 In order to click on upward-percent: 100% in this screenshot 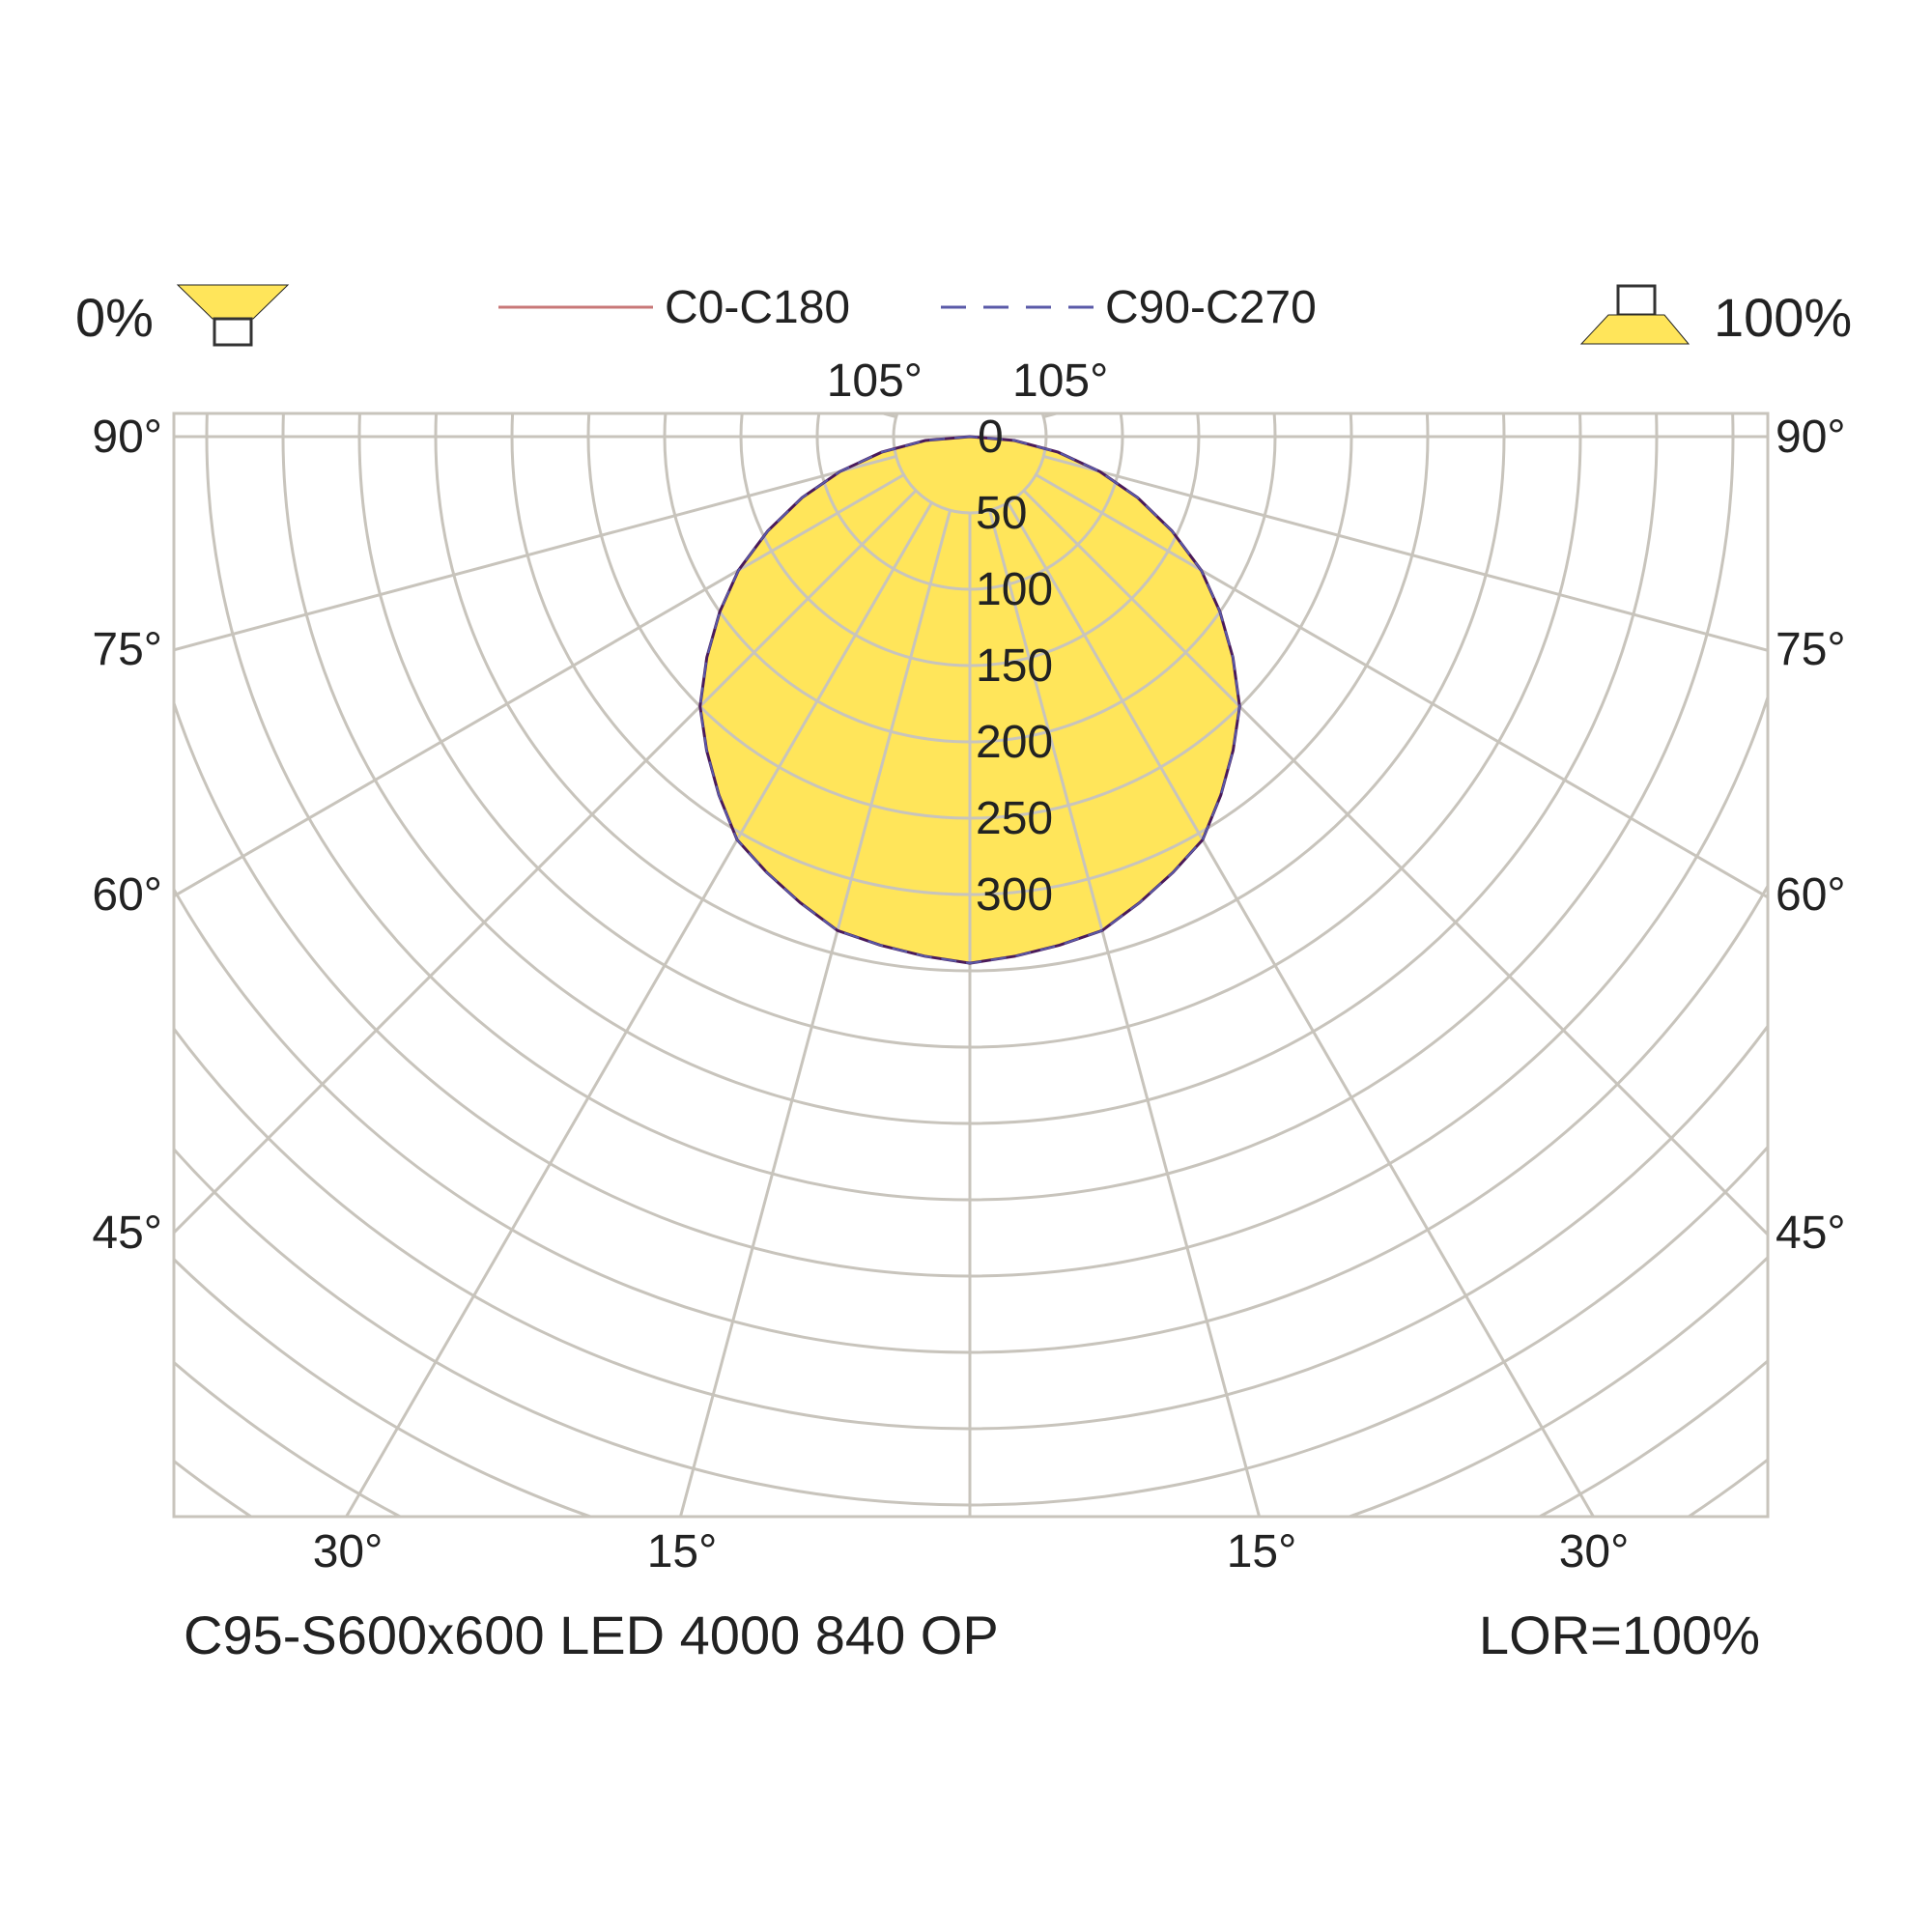, I will do `click(1783, 317)`.